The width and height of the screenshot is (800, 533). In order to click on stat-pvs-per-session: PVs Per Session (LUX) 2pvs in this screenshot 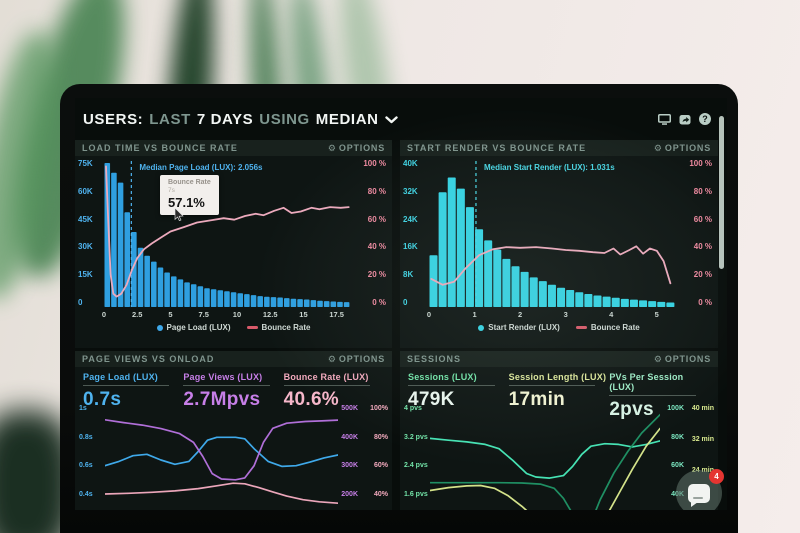, I will do `click(659, 396)`.